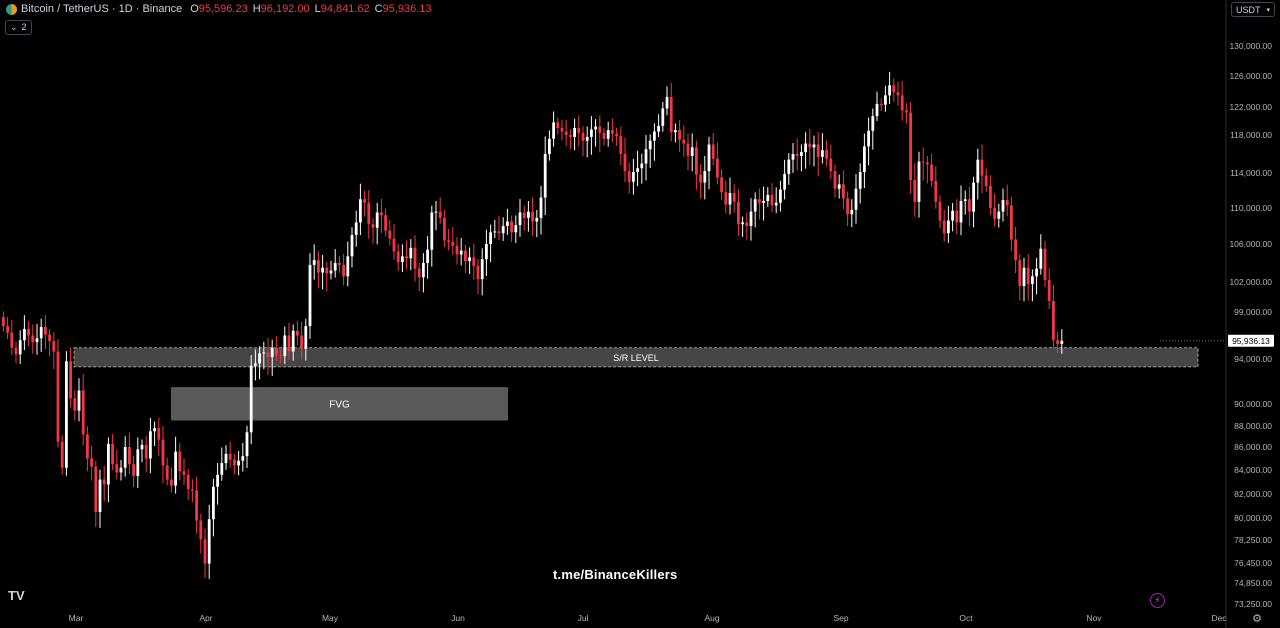 This screenshot has height=628, width=1280. What do you see at coordinates (1157, 600) in the screenshot?
I see `lightning-icon: ⚡` at bounding box center [1157, 600].